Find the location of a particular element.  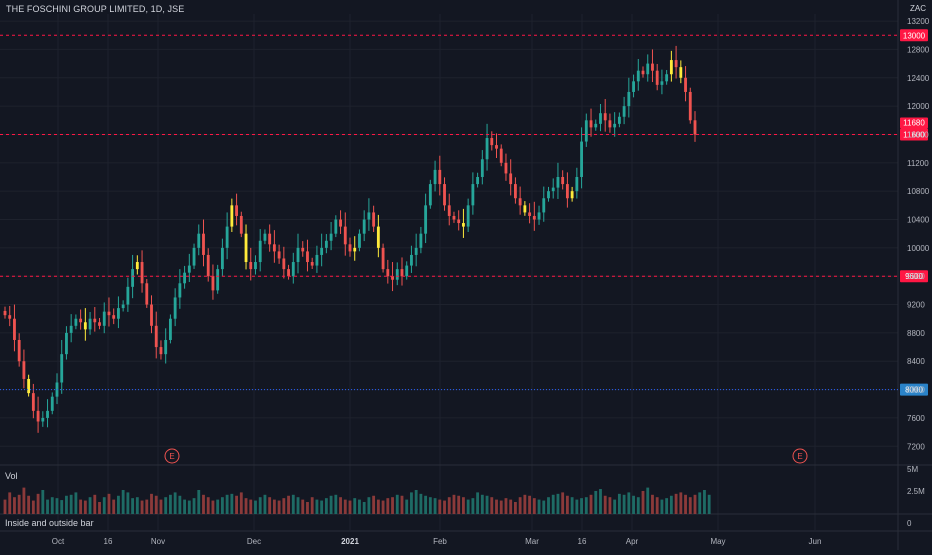

time-axis: Oct 16 Nov Dec 2021 Feb Mar 16 Apr May Jun is located at coordinates (437, 541).